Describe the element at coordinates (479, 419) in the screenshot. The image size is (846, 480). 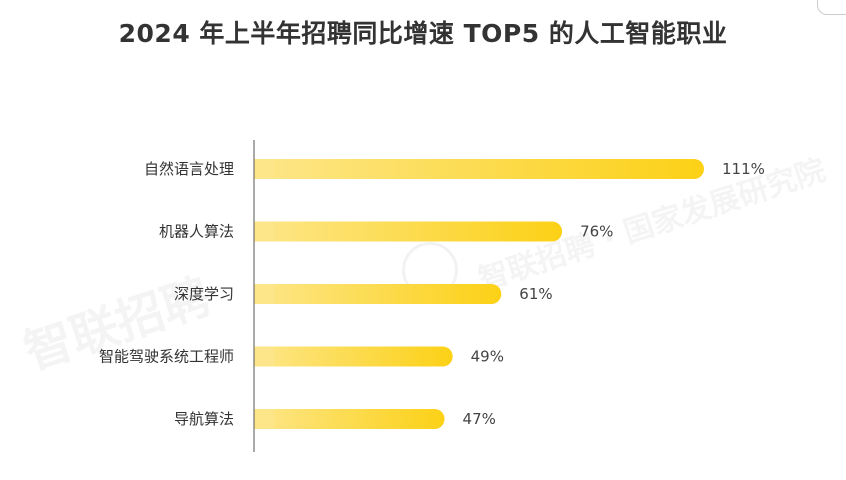
I see `value-label: 47%` at that location.